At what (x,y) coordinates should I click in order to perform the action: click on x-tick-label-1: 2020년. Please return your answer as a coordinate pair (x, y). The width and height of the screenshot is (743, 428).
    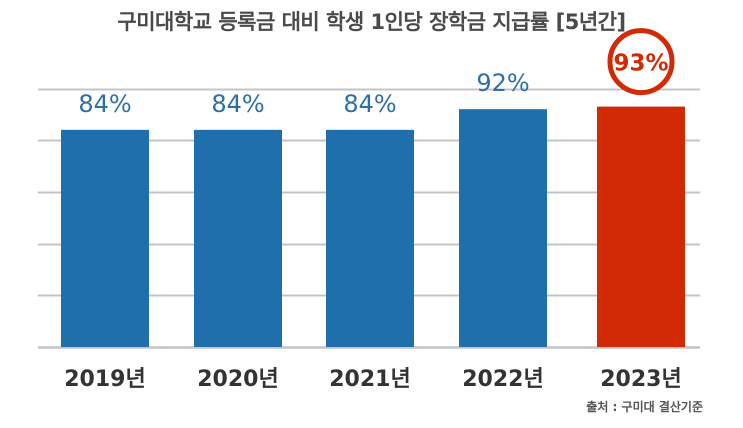
    Looking at the image, I should click on (237, 379).